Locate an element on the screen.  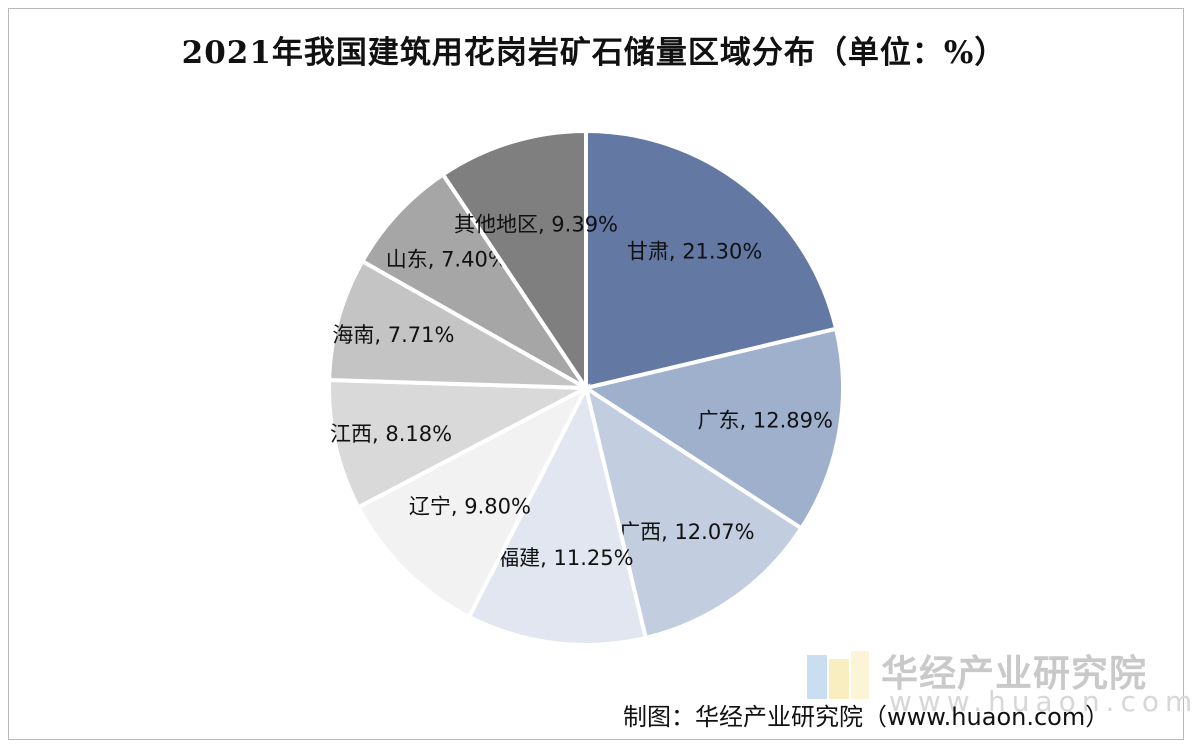
pie-data-label-3: 福建, 11.25% is located at coordinates (565, 558).